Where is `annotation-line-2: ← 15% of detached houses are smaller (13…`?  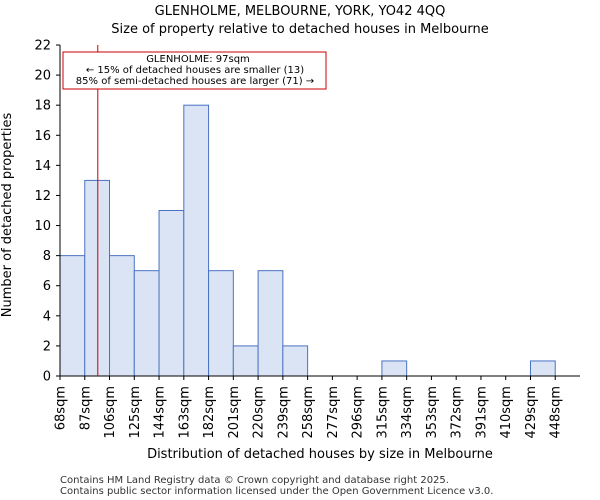 annotation-line-2: ← 15% of detached houses are smaller (13… is located at coordinates (195, 70).